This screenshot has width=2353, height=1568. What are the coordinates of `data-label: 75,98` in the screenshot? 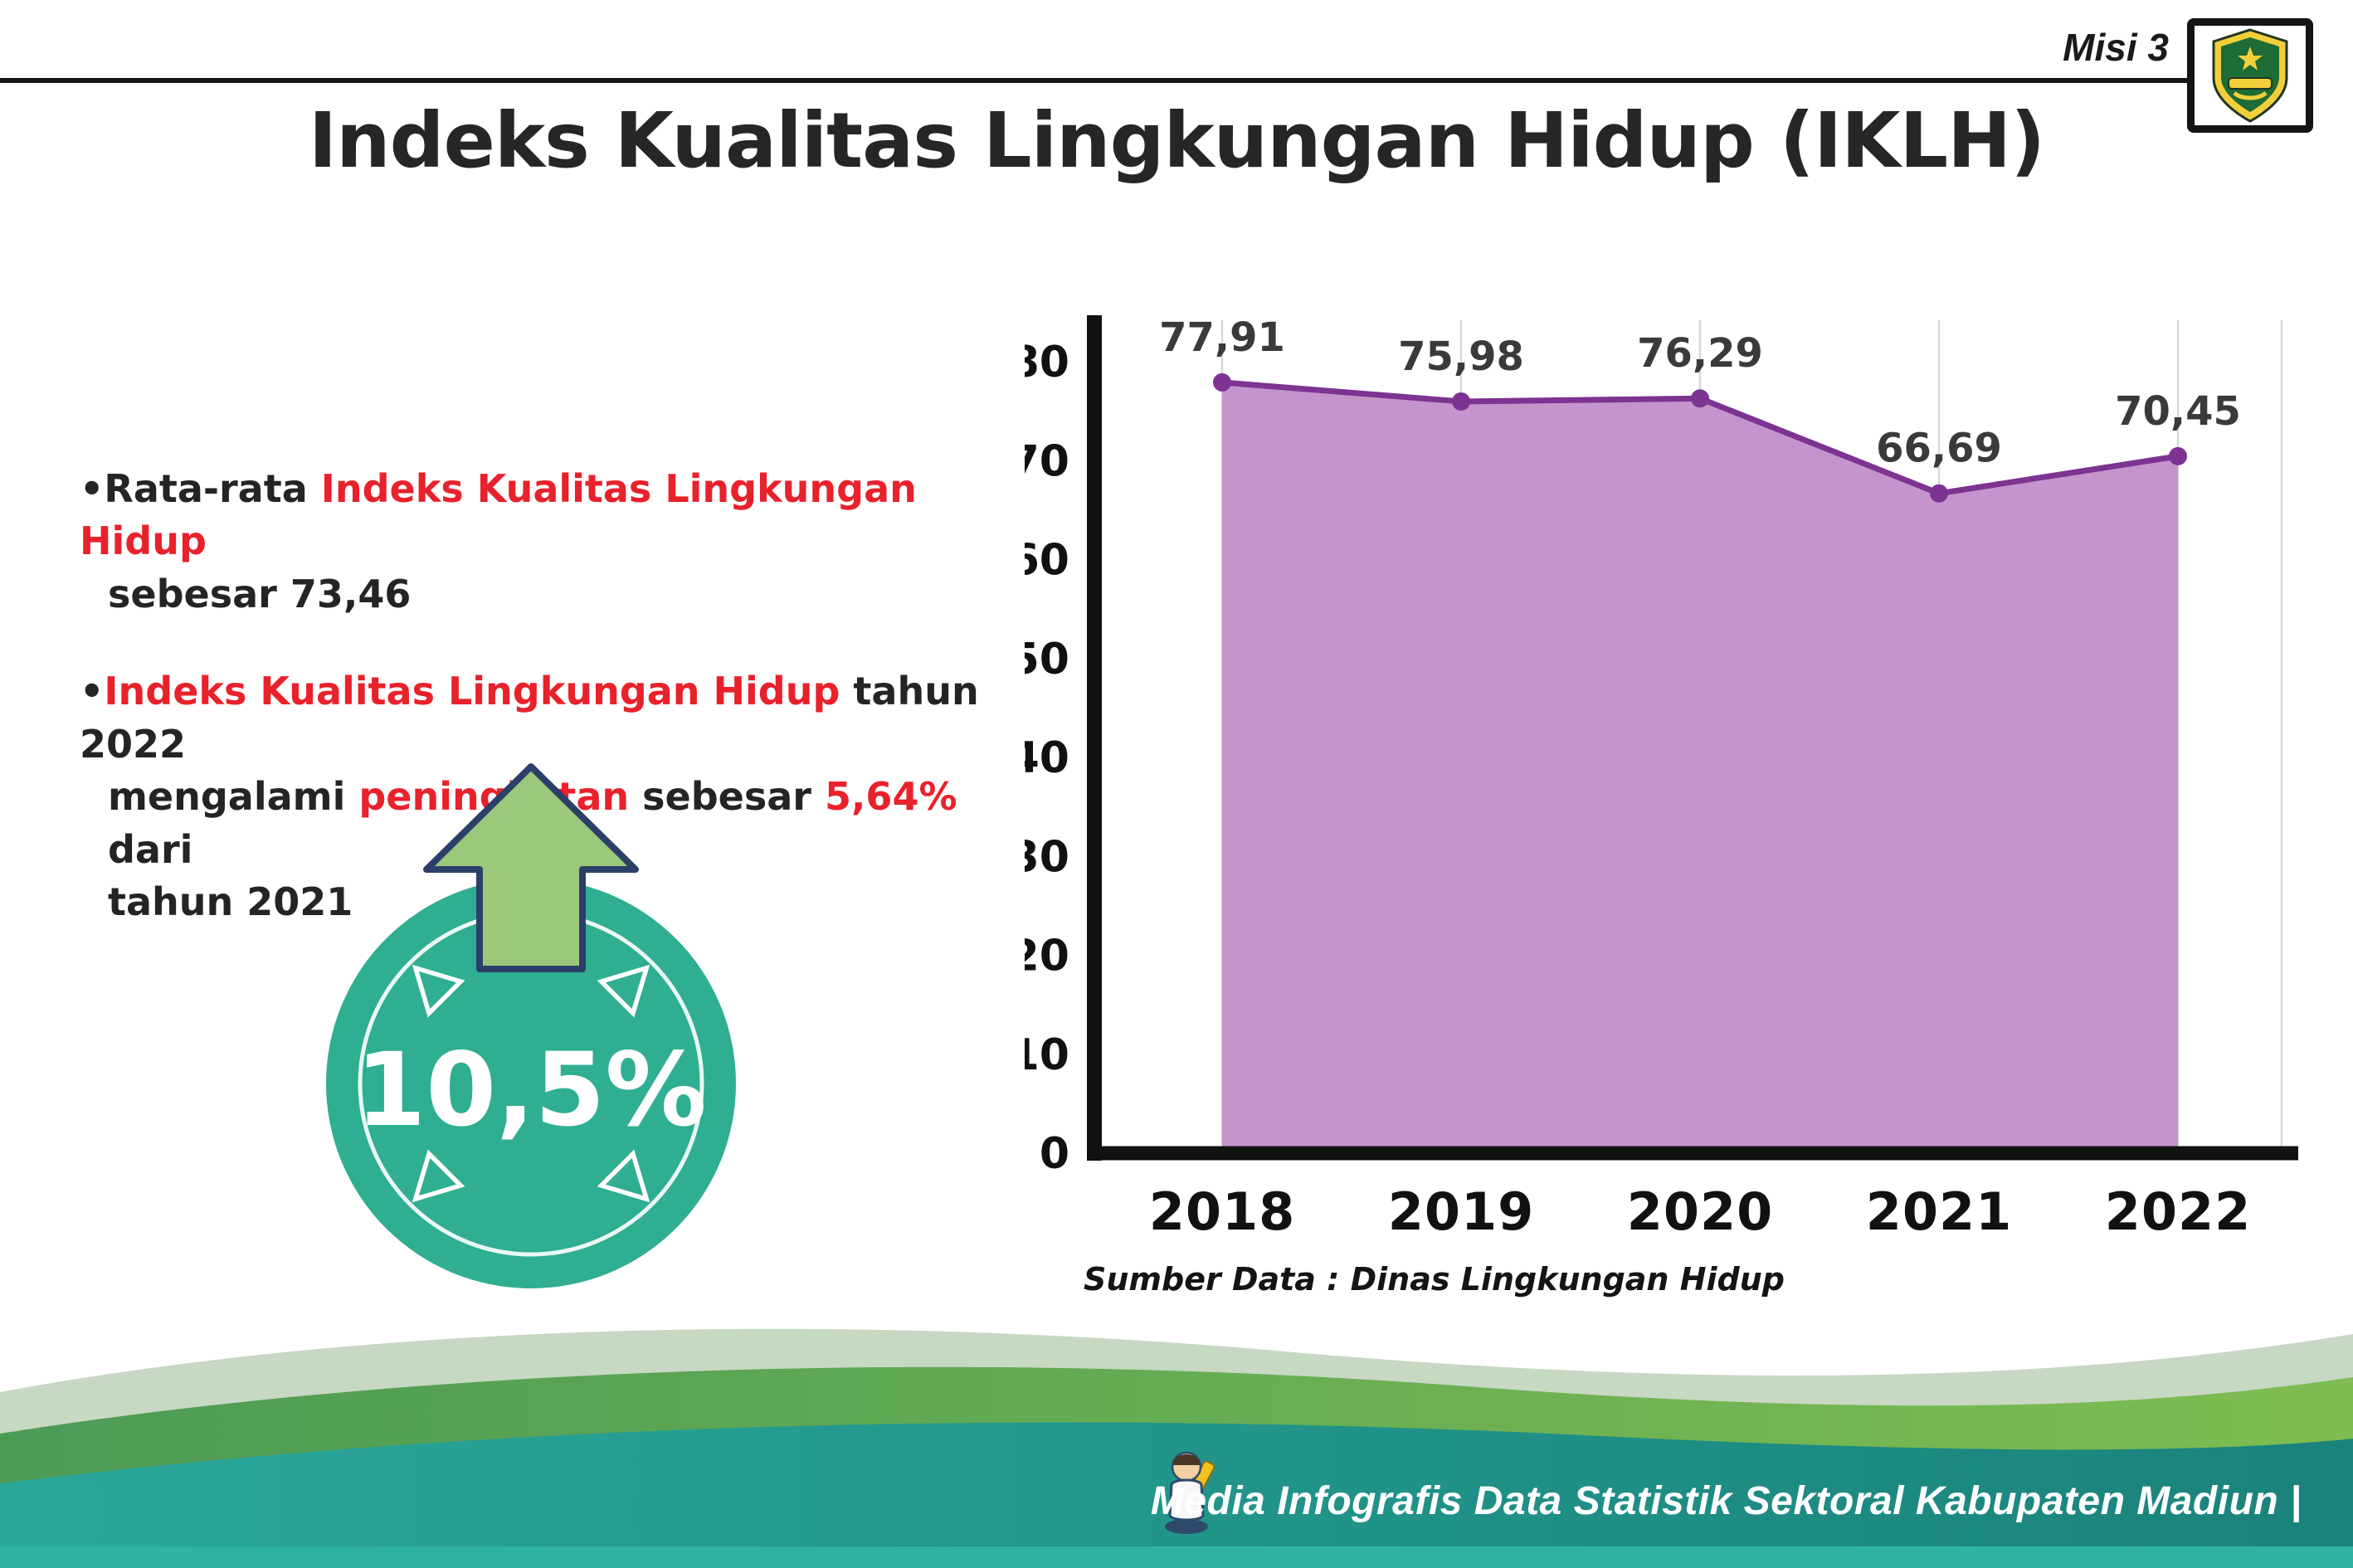 It's located at (1461, 357).